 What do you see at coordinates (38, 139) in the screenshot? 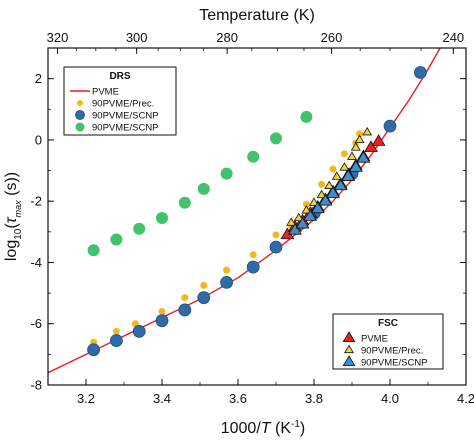
I see `y-tick-label: 0` at bounding box center [38, 139].